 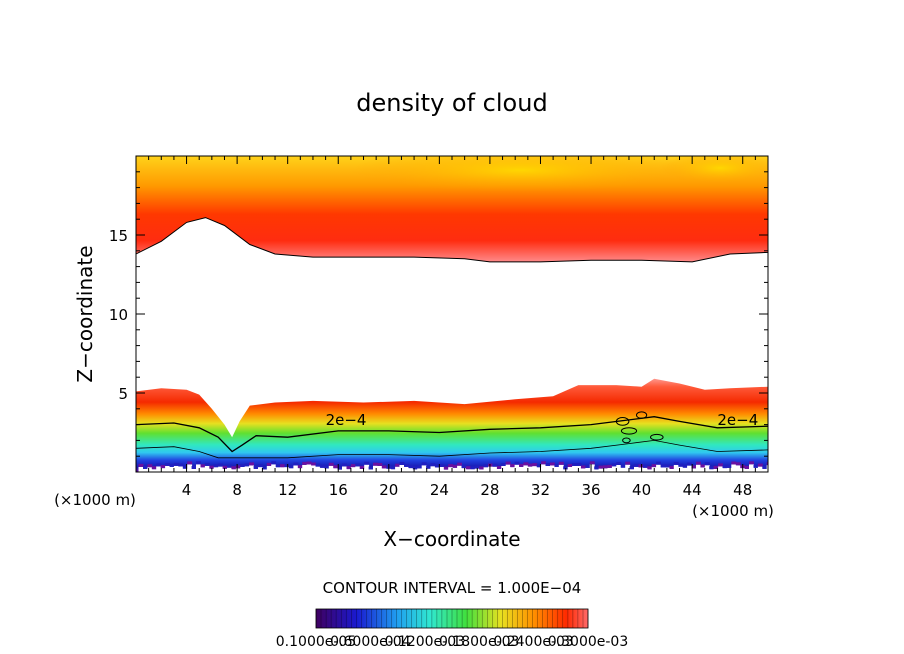 What do you see at coordinates (425, 642) in the screenshot?
I see `colorbar-label: 0.1200e-03` at bounding box center [425, 642].